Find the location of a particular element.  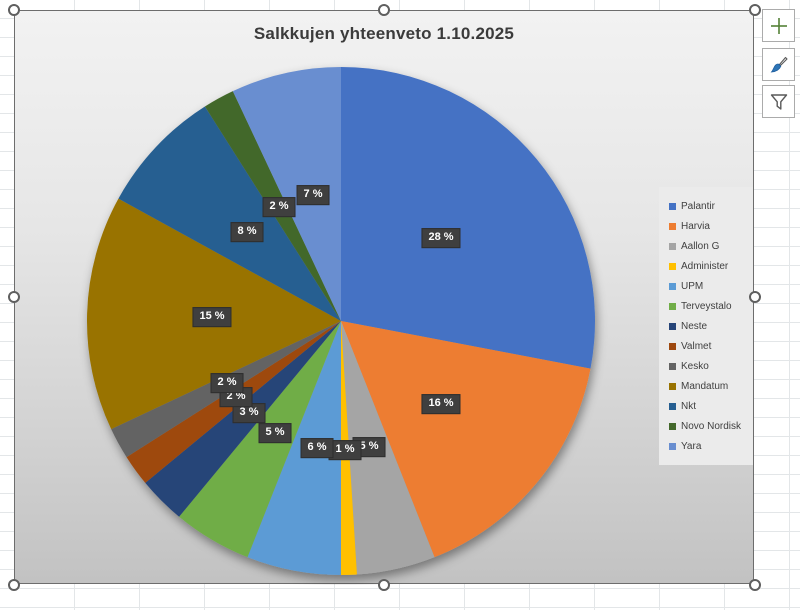

legend-swatch-yara is located at coordinates (672, 446).